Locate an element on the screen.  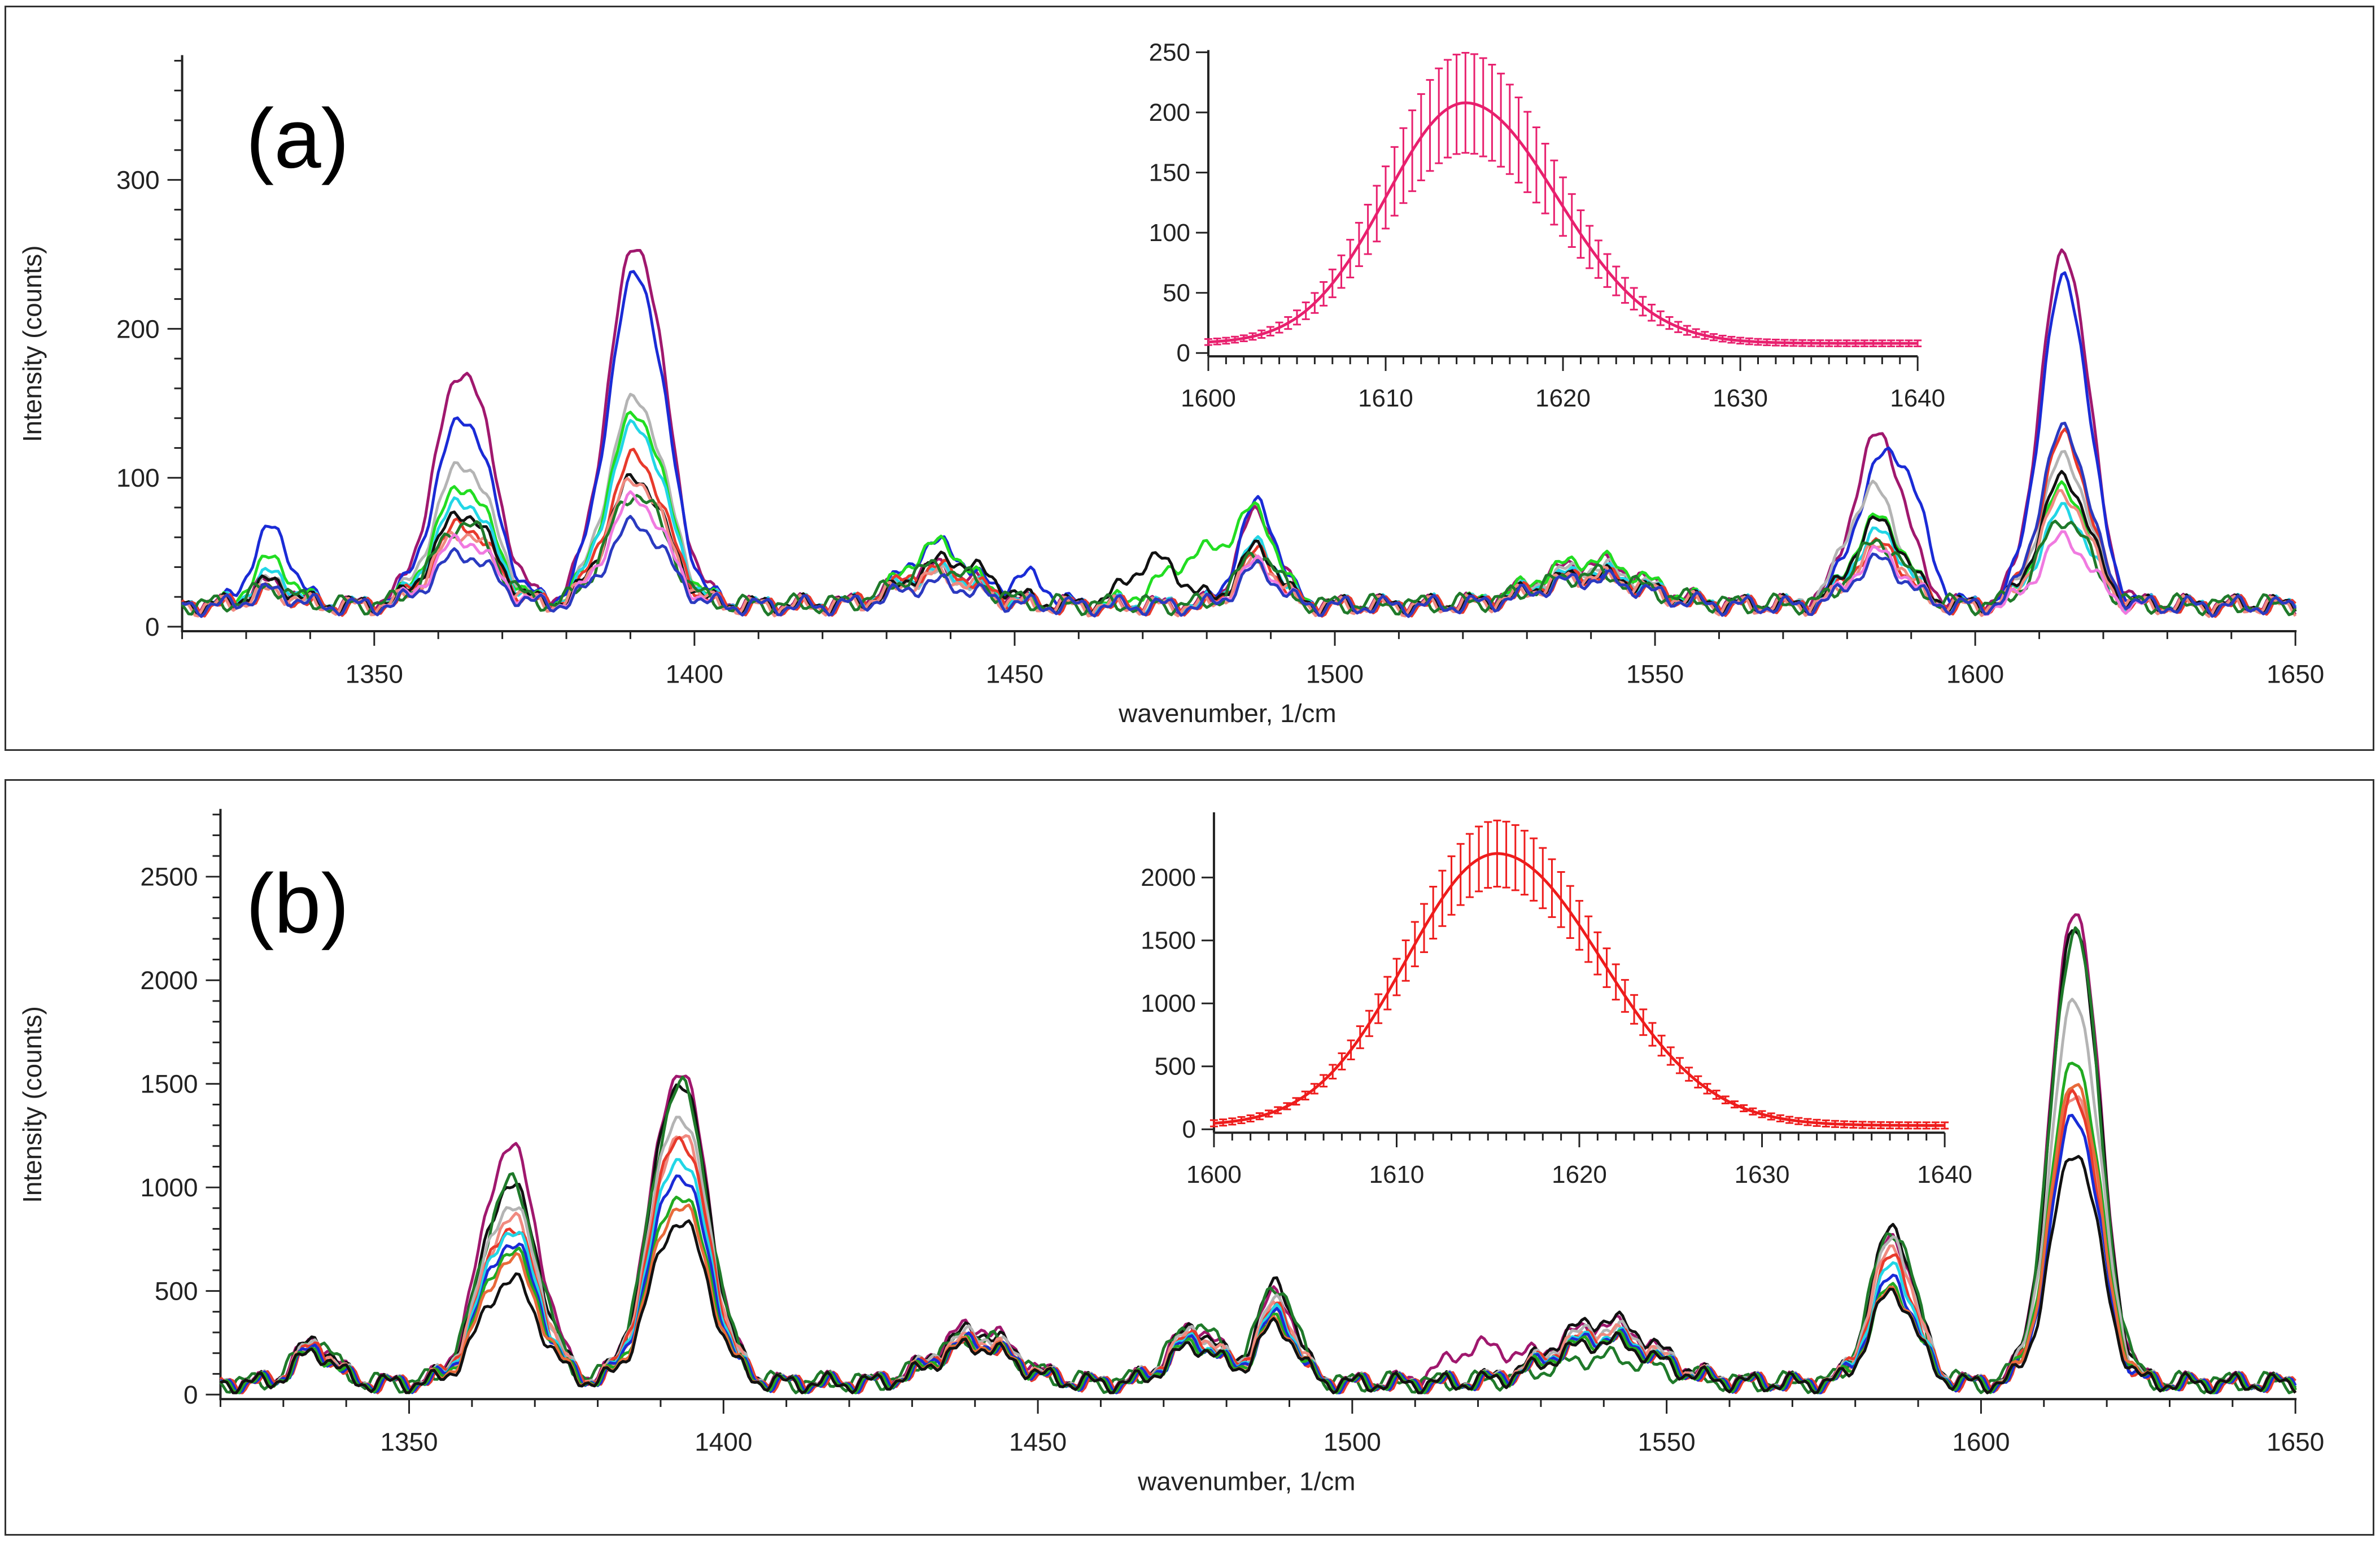
series-darkgreen-line is located at coordinates (1239, 555).